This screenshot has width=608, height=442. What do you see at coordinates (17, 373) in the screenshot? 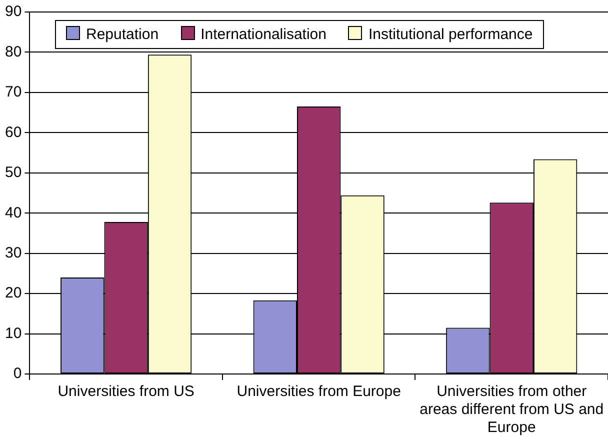
I see `y-tick-label: 0` at bounding box center [17, 373].